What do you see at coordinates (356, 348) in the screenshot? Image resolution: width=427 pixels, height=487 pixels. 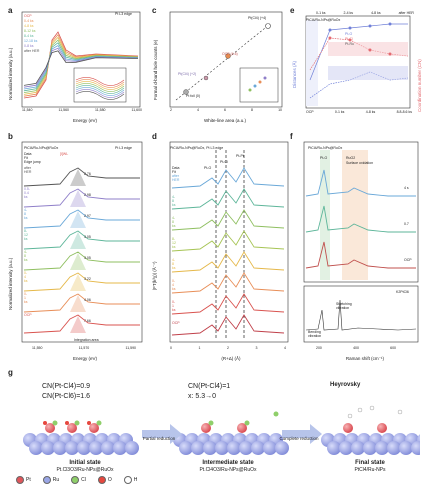 I see `panel-f-xticks: 200 400 600` at bounding box center [356, 348].